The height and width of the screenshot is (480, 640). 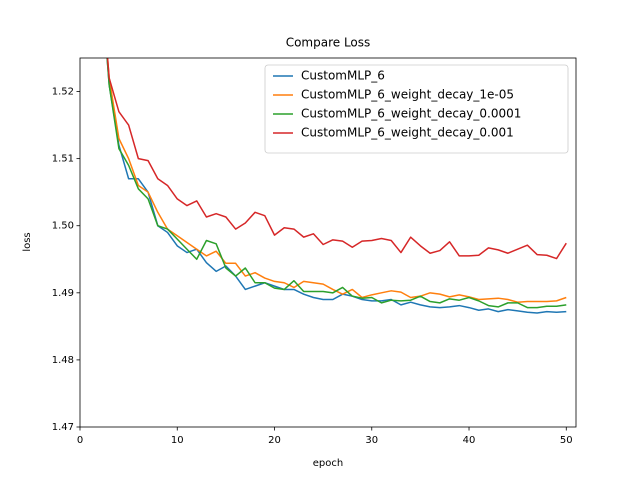 I want to click on legend-label: CustomMLP_6, so click(x=343, y=76).